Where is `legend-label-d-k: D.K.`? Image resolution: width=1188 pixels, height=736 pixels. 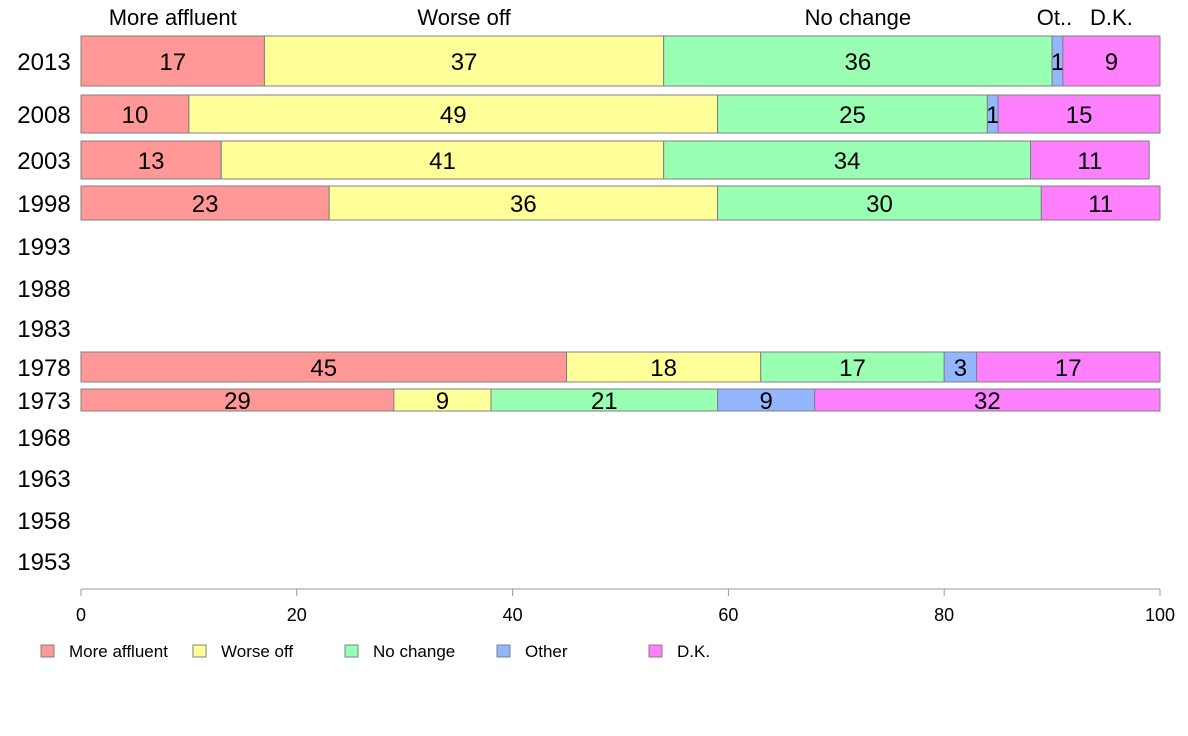
legend-label-d-k: D.K. is located at coordinates (693, 651).